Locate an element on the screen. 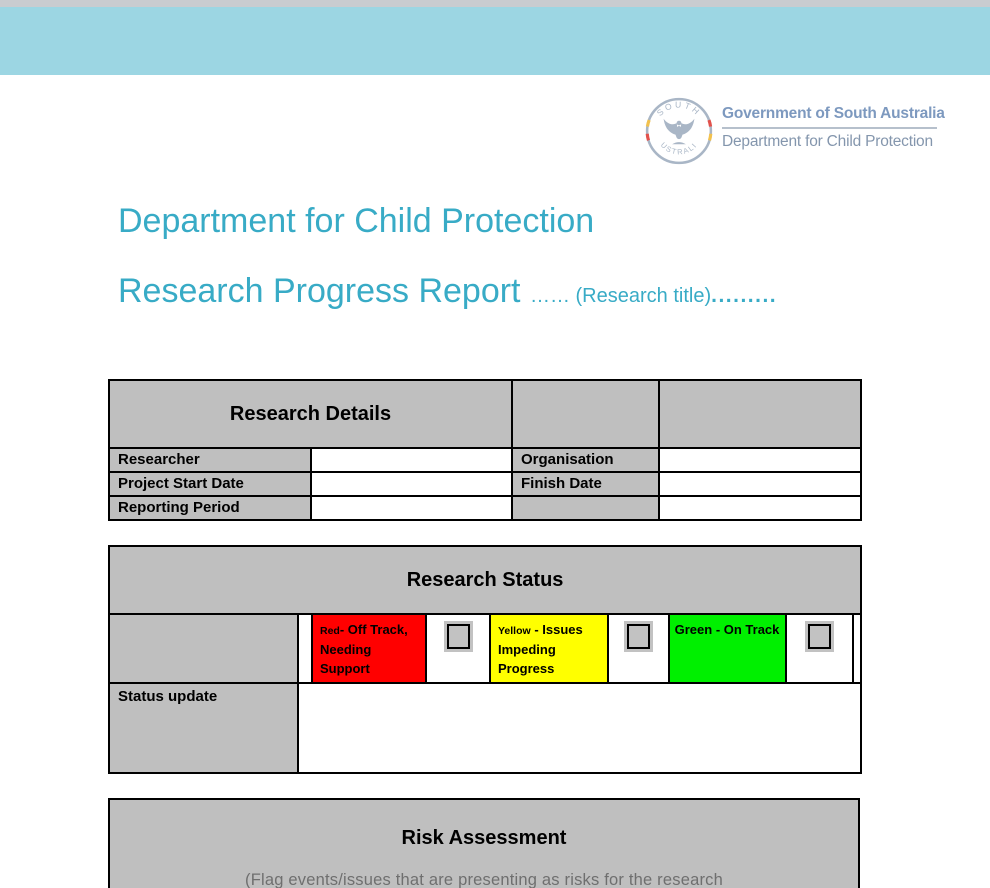 Image resolution: width=990 pixels, height=888 pixels. banner-band is located at coordinates (495, 41).